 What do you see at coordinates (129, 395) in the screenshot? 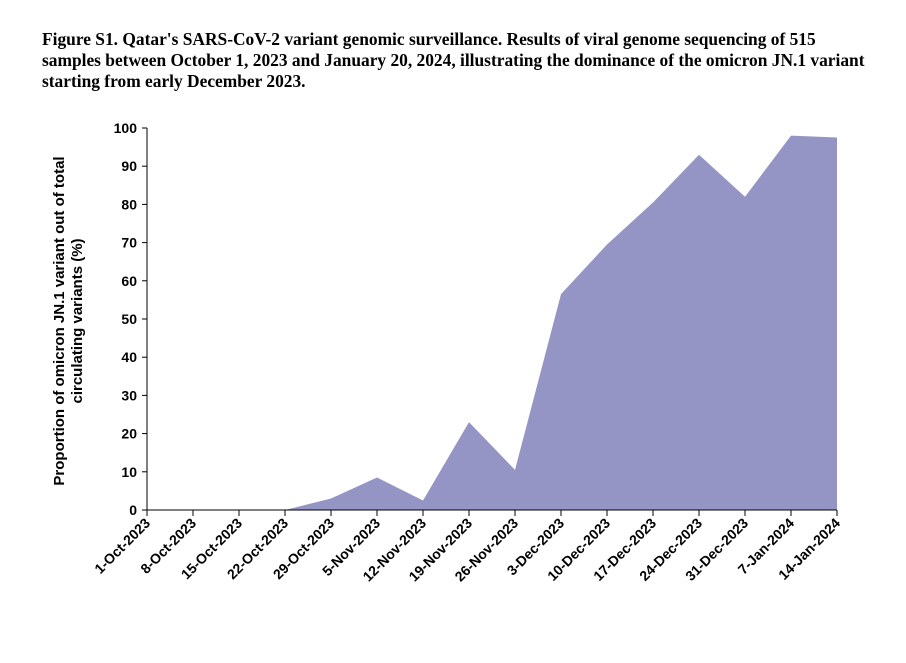
I see `y-tick-label-30: 30` at bounding box center [129, 395].